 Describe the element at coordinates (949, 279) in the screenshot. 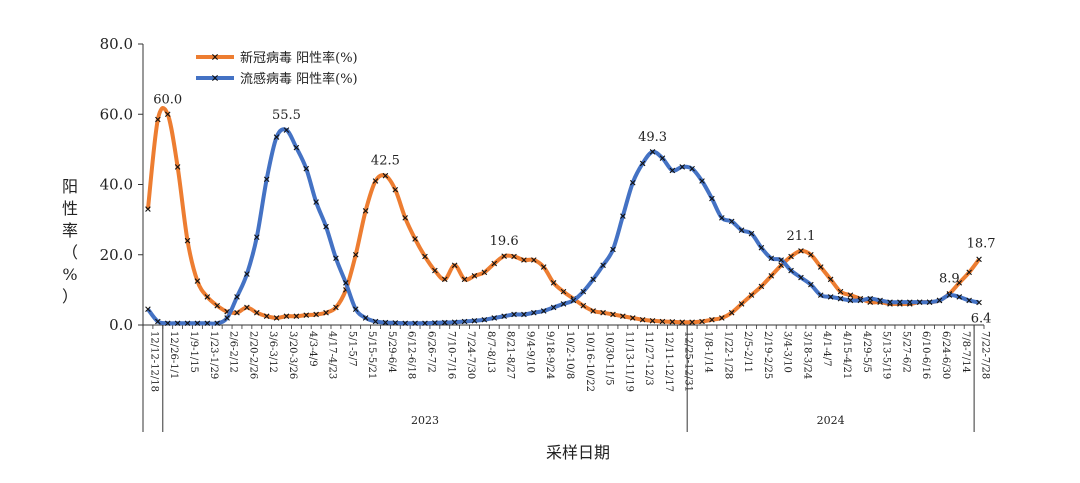

I see `data-label: 8.9` at that location.